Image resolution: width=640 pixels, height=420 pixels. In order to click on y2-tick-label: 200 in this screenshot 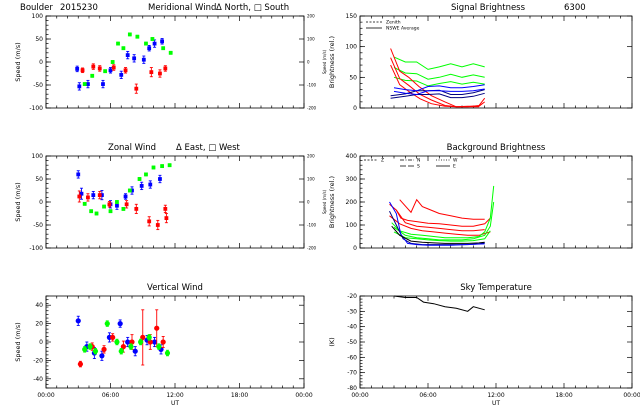, I will do `click(311, 16)`.